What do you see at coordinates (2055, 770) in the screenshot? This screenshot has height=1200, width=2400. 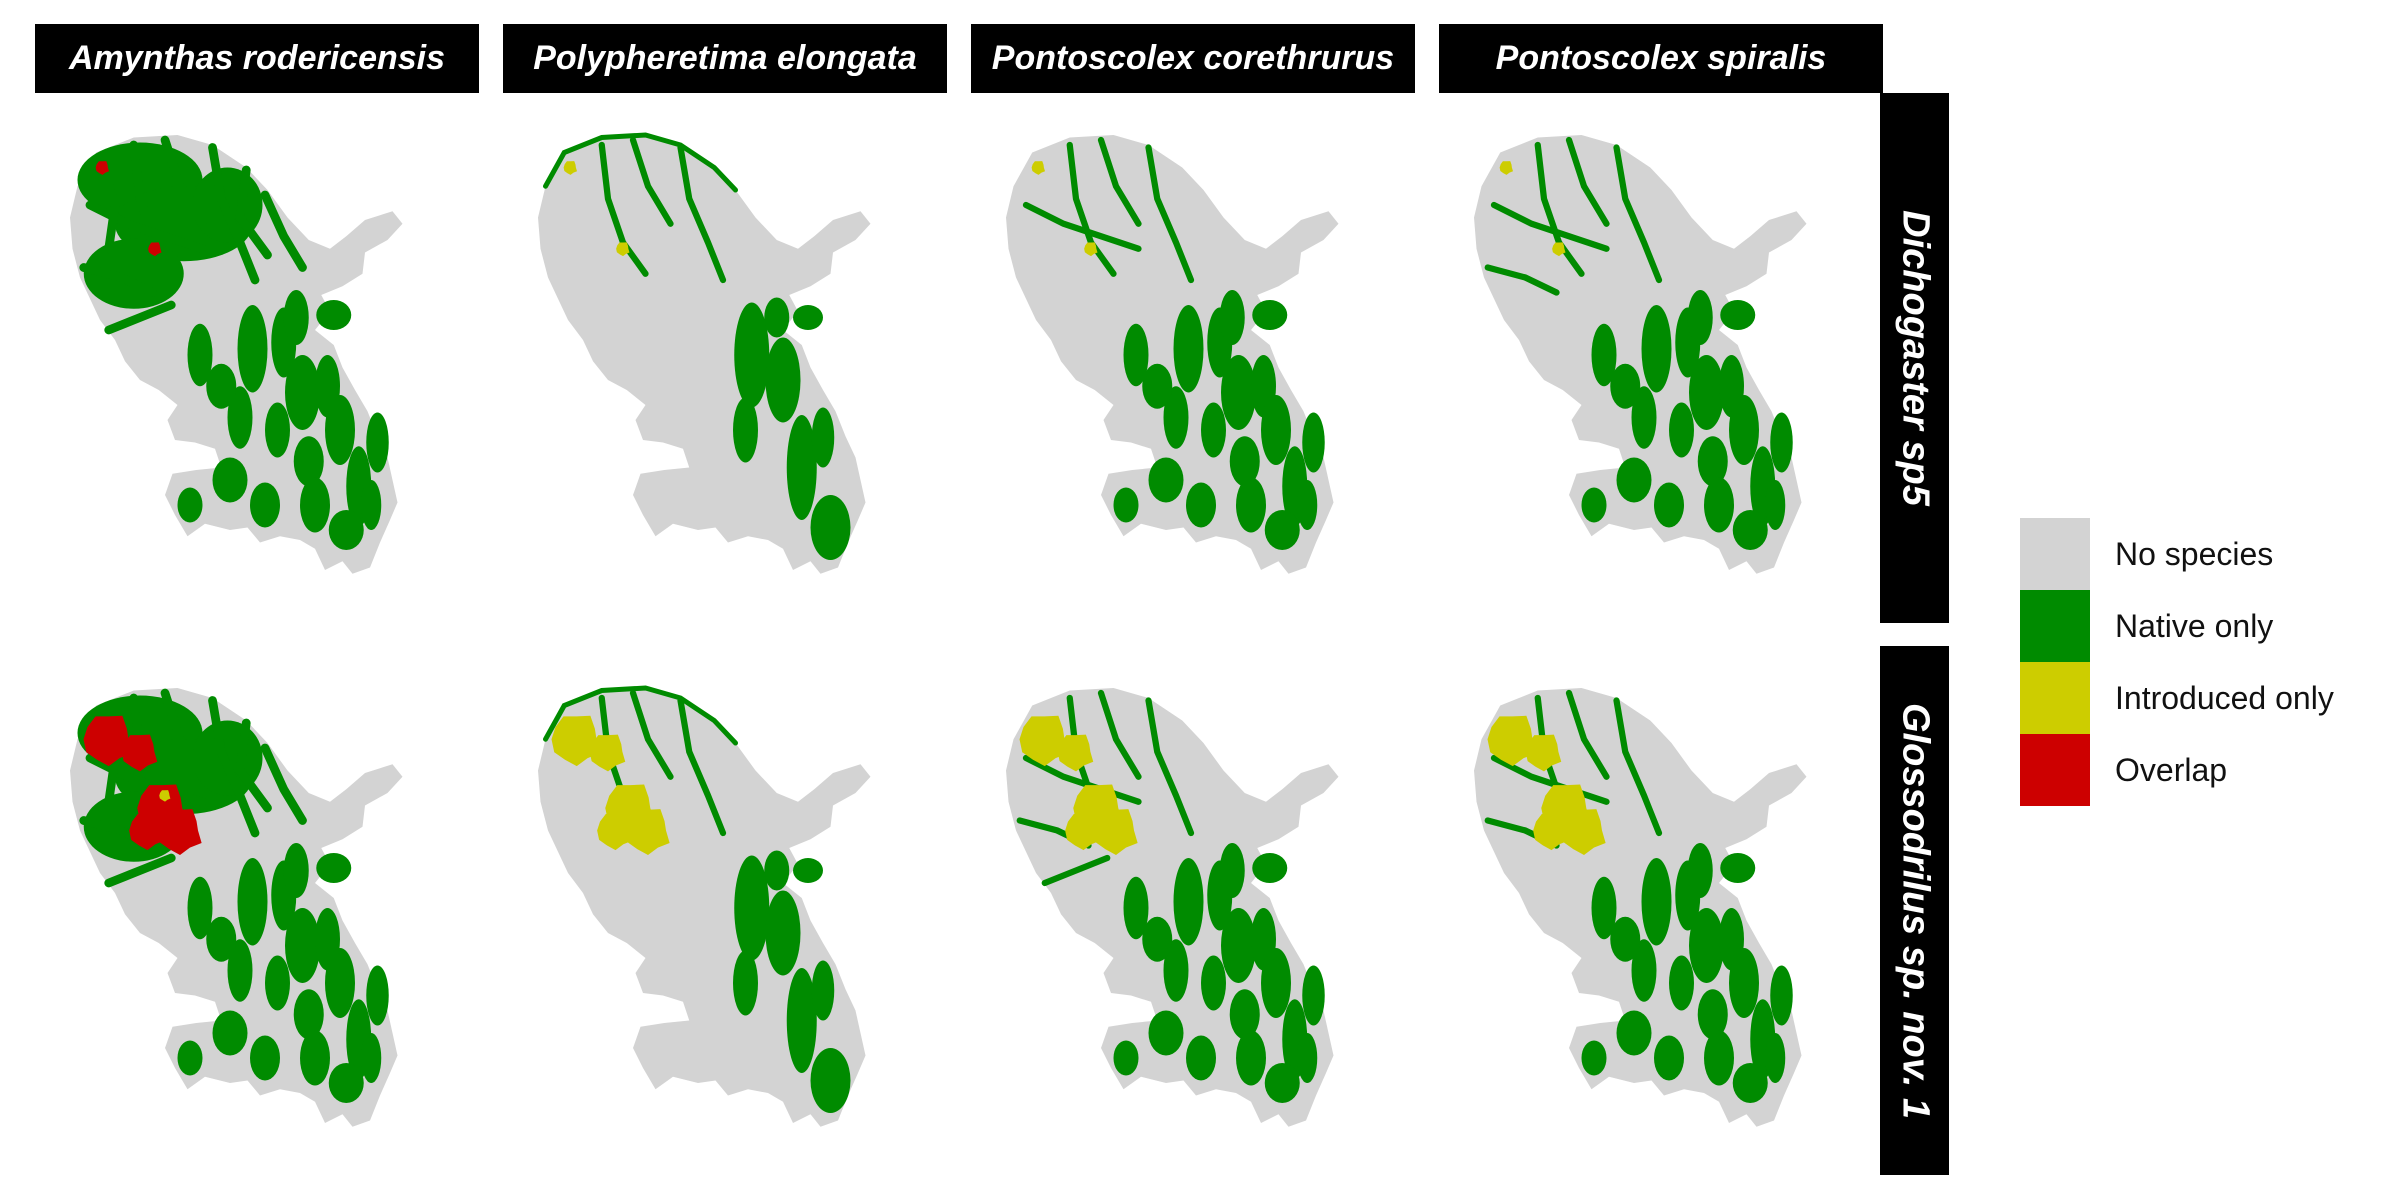 I see `legend-swatch-overlap` at bounding box center [2055, 770].